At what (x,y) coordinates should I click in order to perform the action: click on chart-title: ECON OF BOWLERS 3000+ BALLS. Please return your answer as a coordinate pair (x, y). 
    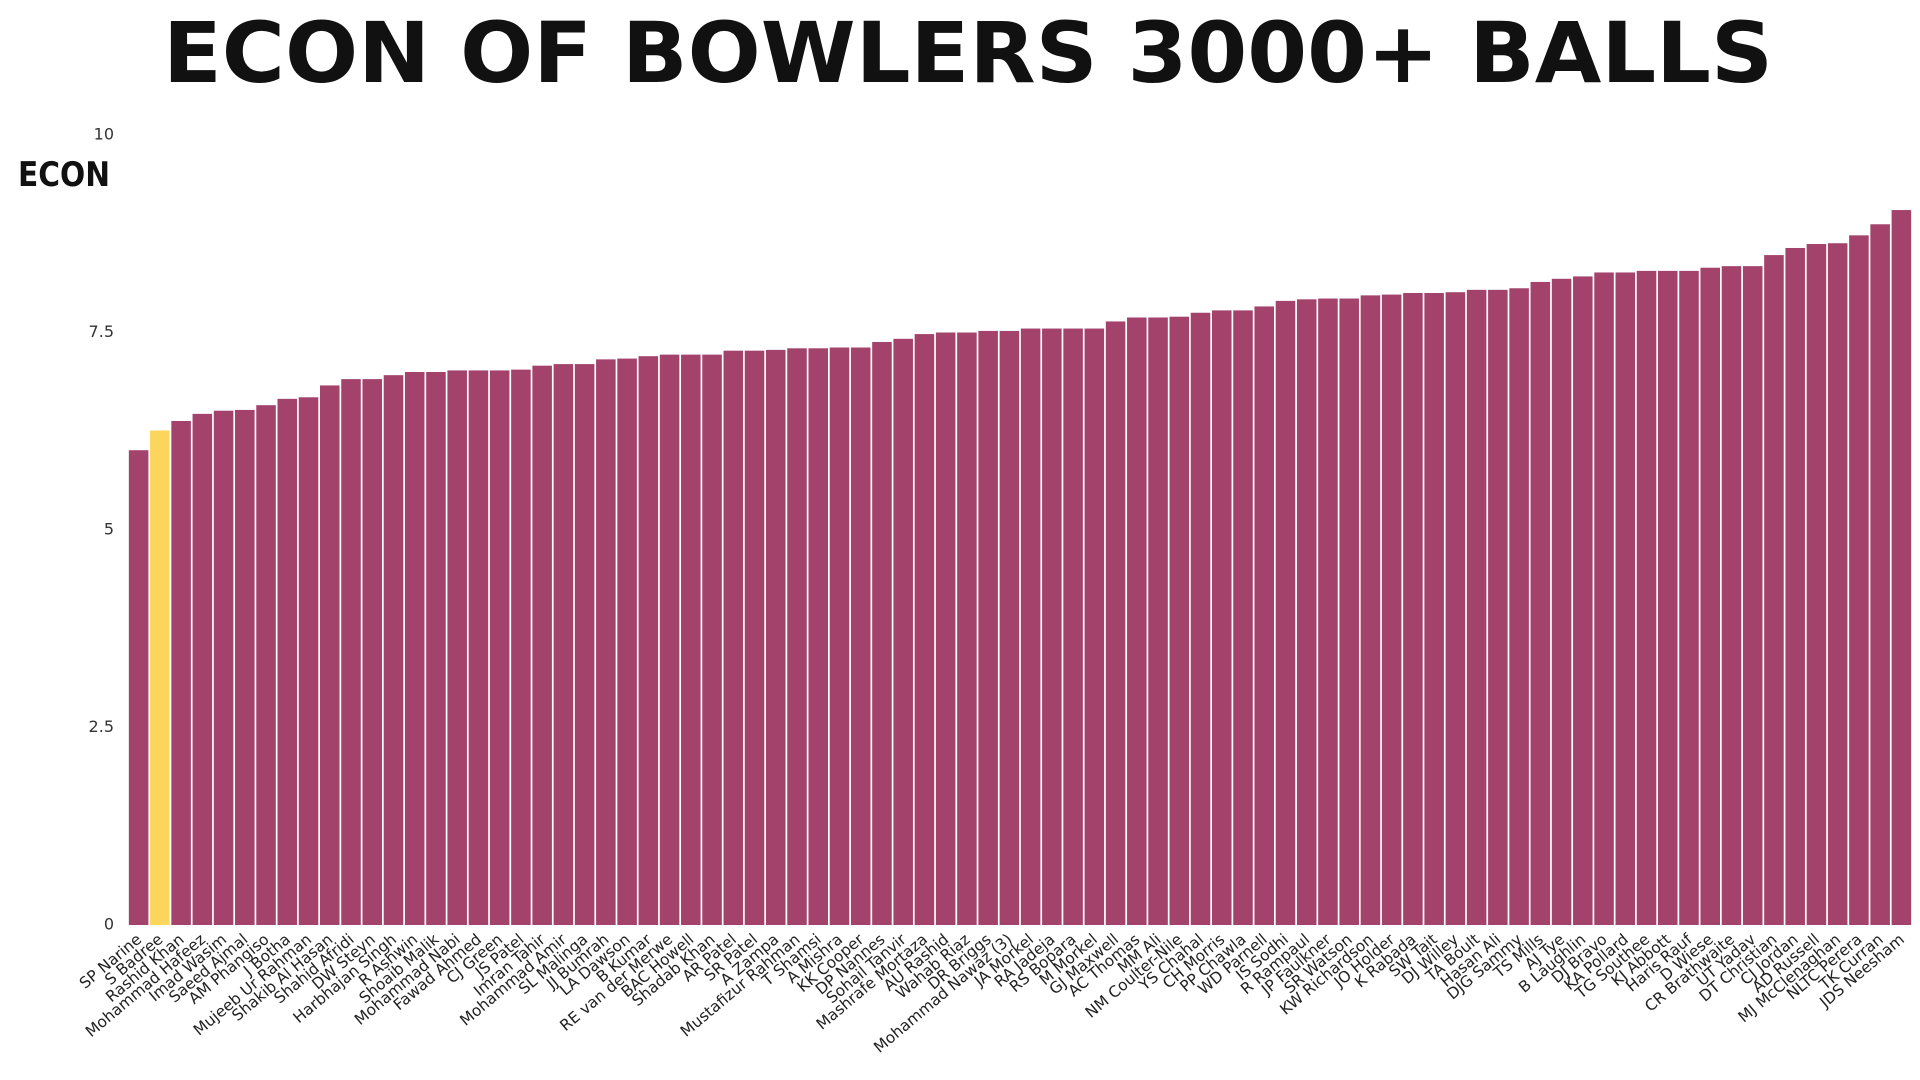
    Looking at the image, I should click on (968, 53).